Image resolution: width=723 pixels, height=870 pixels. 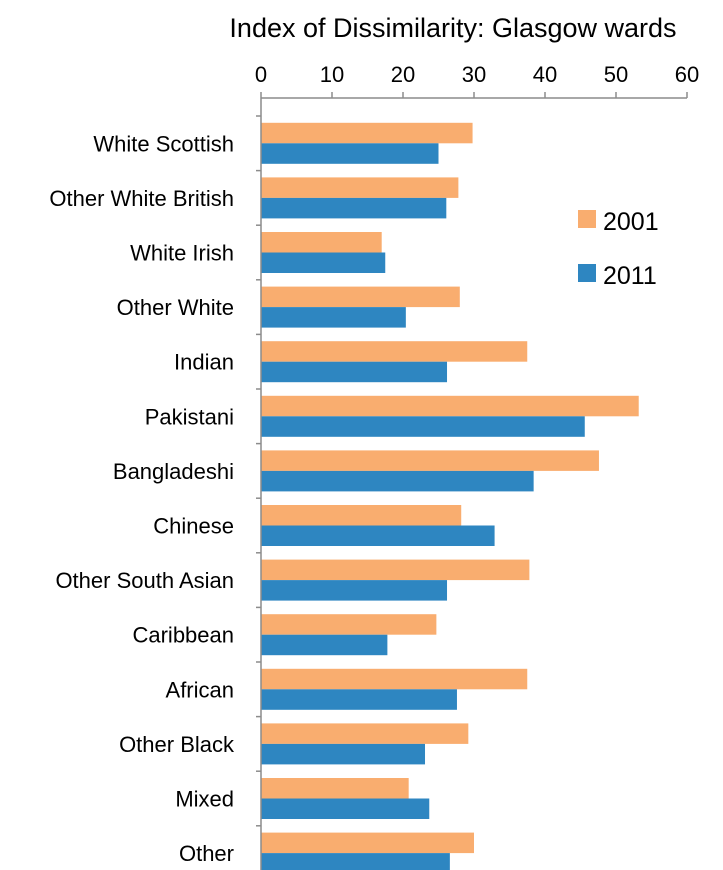 I want to click on category-label: White Scottish, so click(x=163, y=143).